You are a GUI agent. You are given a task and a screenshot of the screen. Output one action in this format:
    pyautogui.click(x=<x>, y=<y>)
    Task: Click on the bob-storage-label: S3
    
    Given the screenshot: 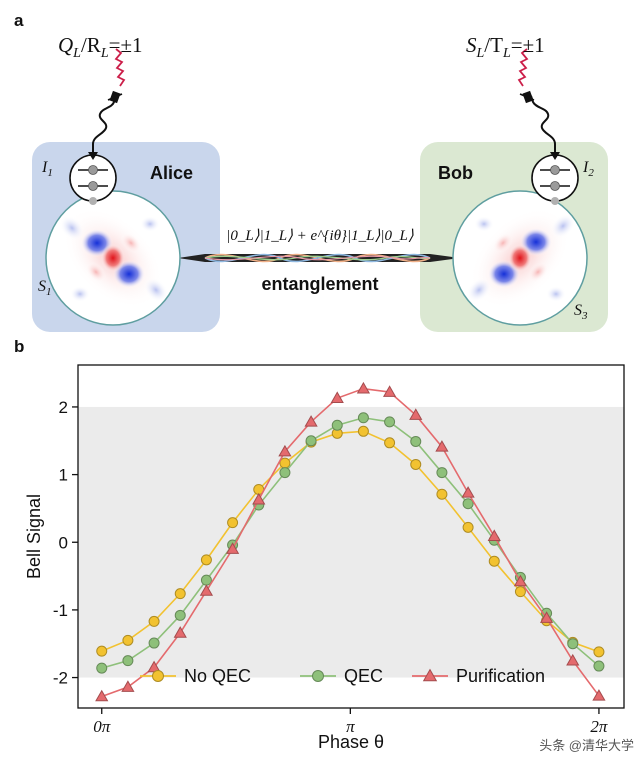 What is the action you would take?
    pyautogui.click(x=581, y=312)
    